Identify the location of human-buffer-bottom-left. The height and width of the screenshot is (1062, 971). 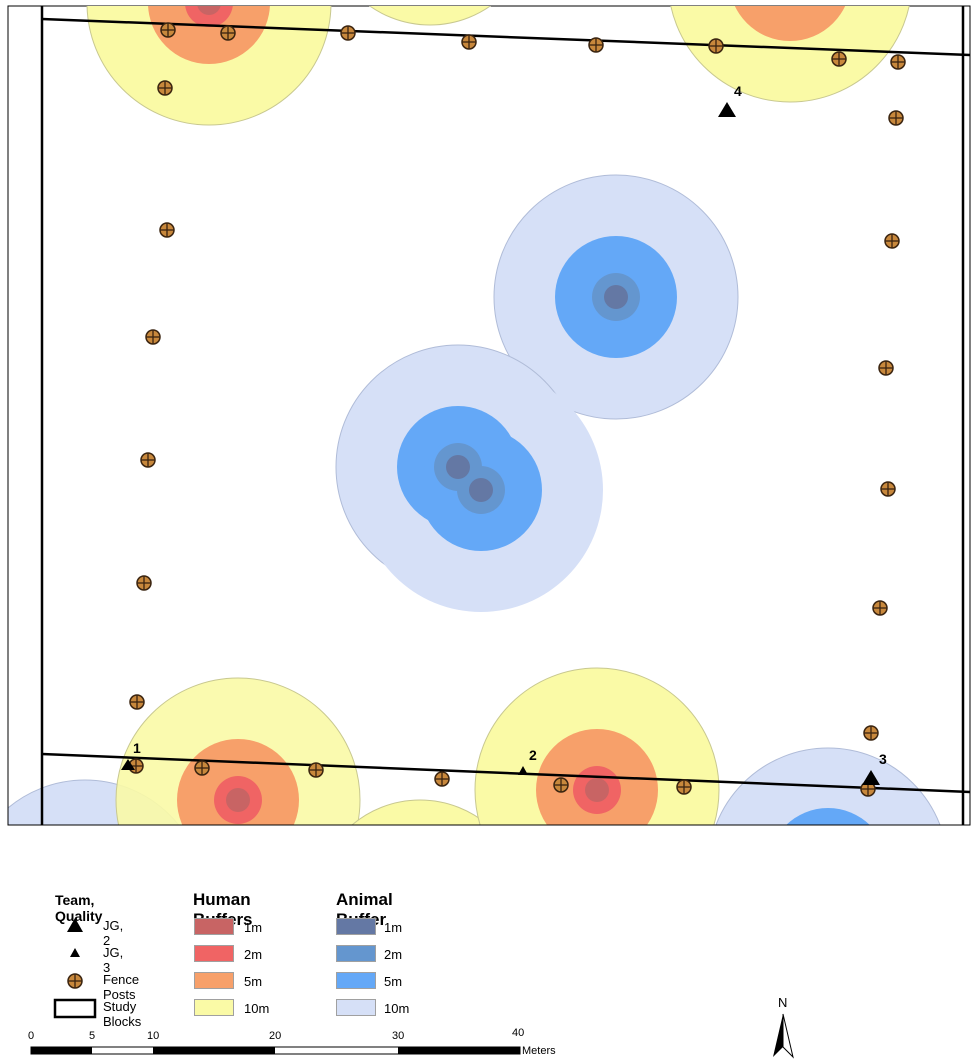
(238, 751).